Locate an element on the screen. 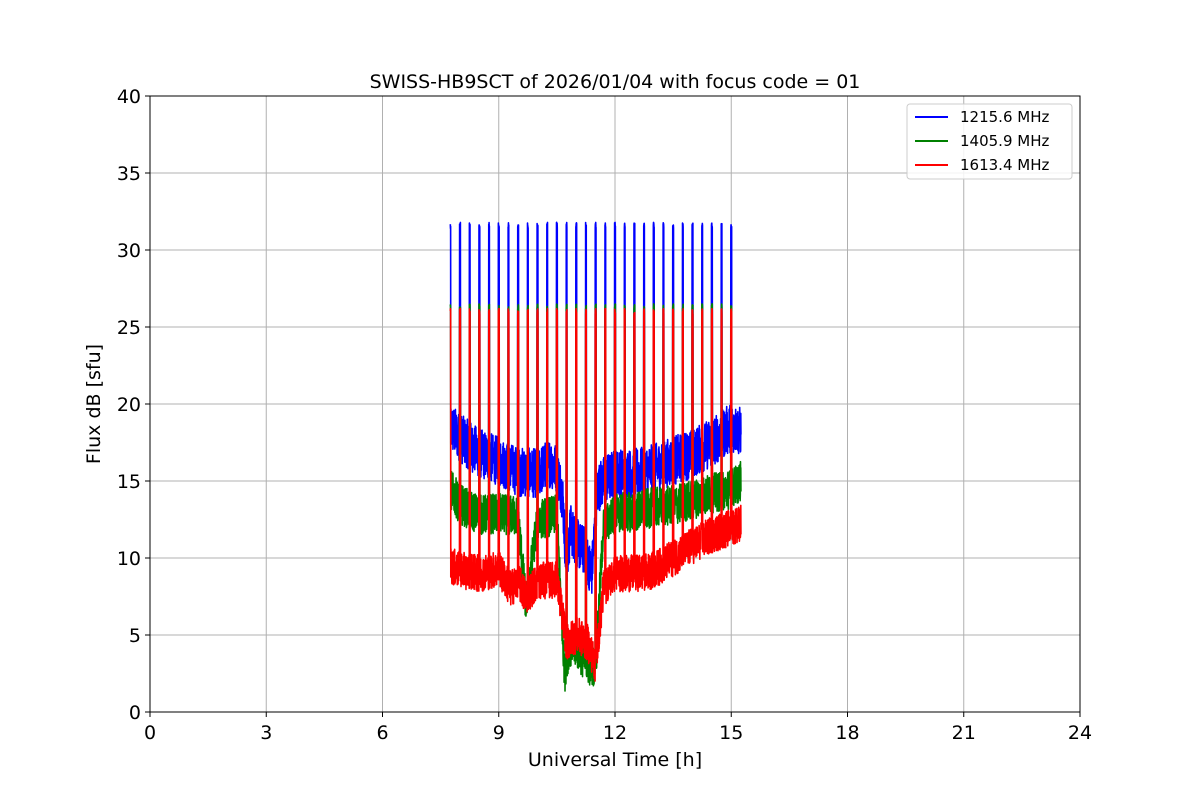 This screenshot has height=800, width=1200. x-axis-label: Universal Time [h] is located at coordinates (615, 760).